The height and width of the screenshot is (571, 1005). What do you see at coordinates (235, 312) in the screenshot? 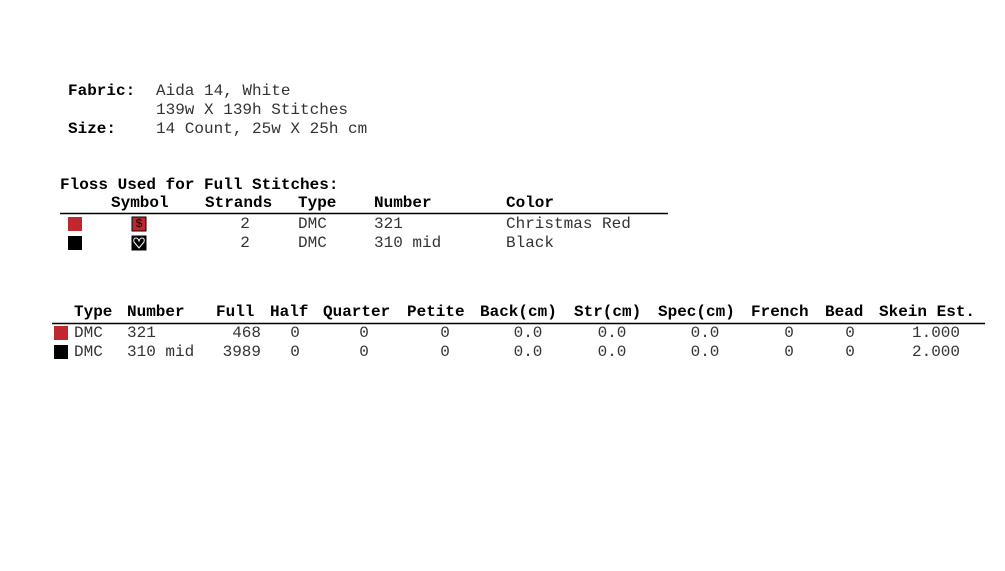
I see `summary-header: Full` at bounding box center [235, 312].